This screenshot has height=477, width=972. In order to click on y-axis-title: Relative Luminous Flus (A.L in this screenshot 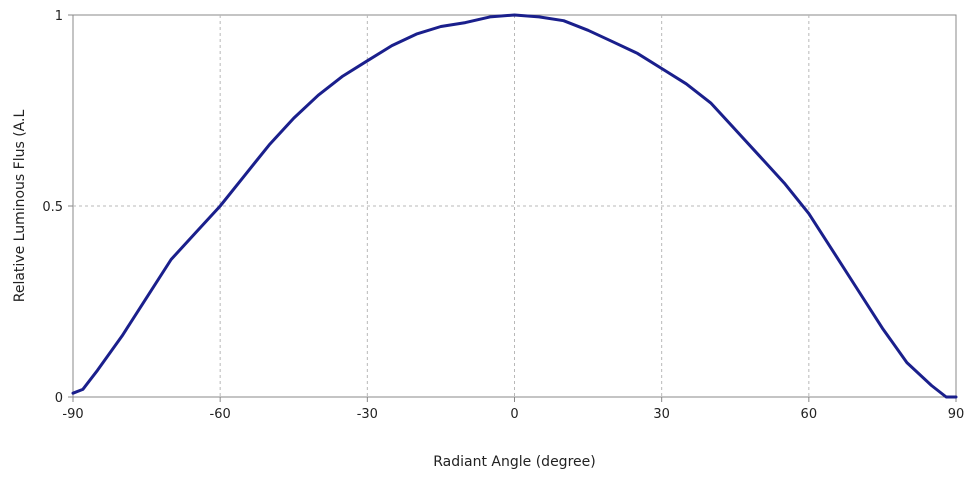, I will do `click(20, 206)`.